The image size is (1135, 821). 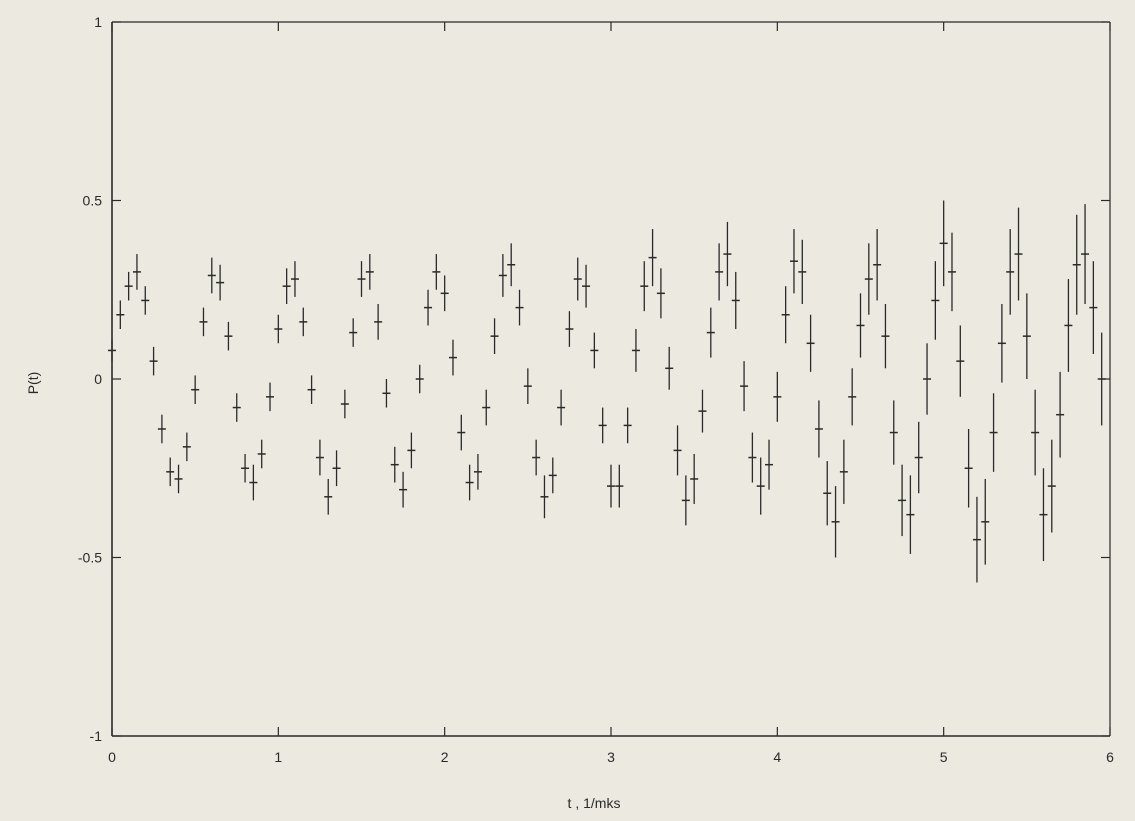 What do you see at coordinates (96, 736) in the screenshot?
I see `y-tick-label: -1` at bounding box center [96, 736].